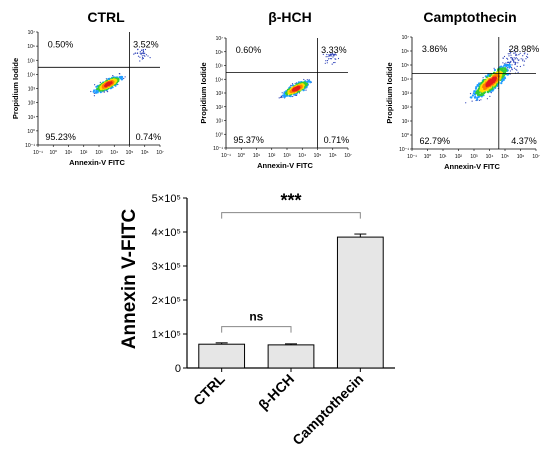 The image size is (550, 459). What do you see at coordinates (327, 409) in the screenshot?
I see `category-label: Camptothecin` at bounding box center [327, 409].